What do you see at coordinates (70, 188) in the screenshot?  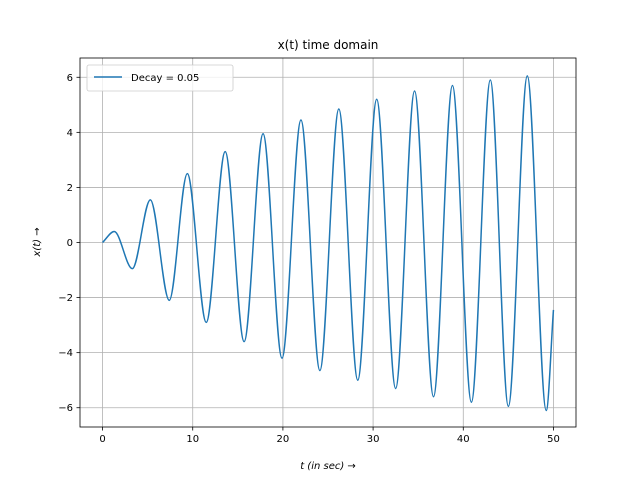 I see `y-tick-label: 2` at bounding box center [70, 188].